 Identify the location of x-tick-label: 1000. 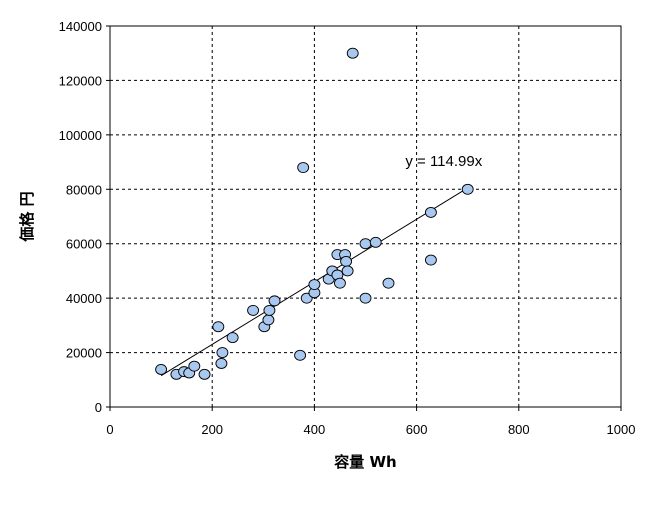
(621, 429).